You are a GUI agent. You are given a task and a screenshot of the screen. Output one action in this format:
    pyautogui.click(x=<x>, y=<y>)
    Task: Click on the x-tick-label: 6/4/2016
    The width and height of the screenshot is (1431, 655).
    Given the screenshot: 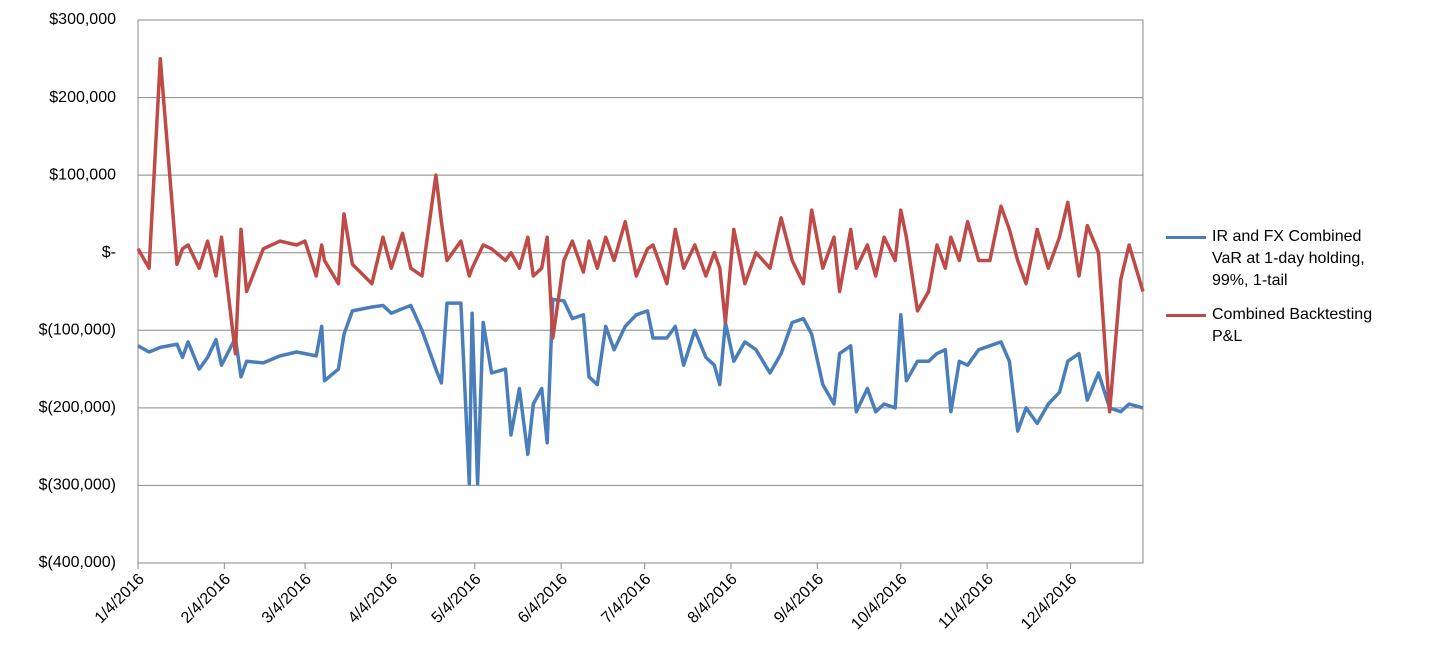 What is the action you would take?
    pyautogui.click(x=543, y=599)
    